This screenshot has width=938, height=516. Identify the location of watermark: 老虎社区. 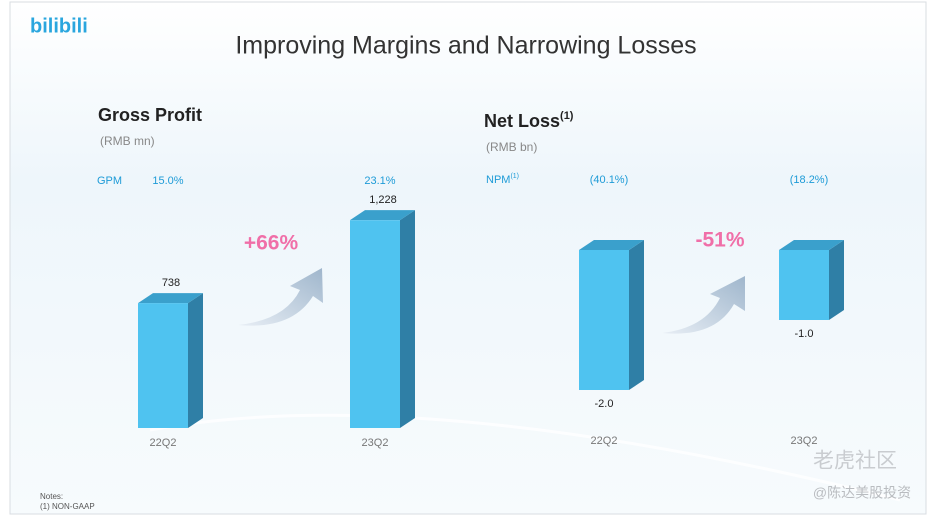
(855, 461).